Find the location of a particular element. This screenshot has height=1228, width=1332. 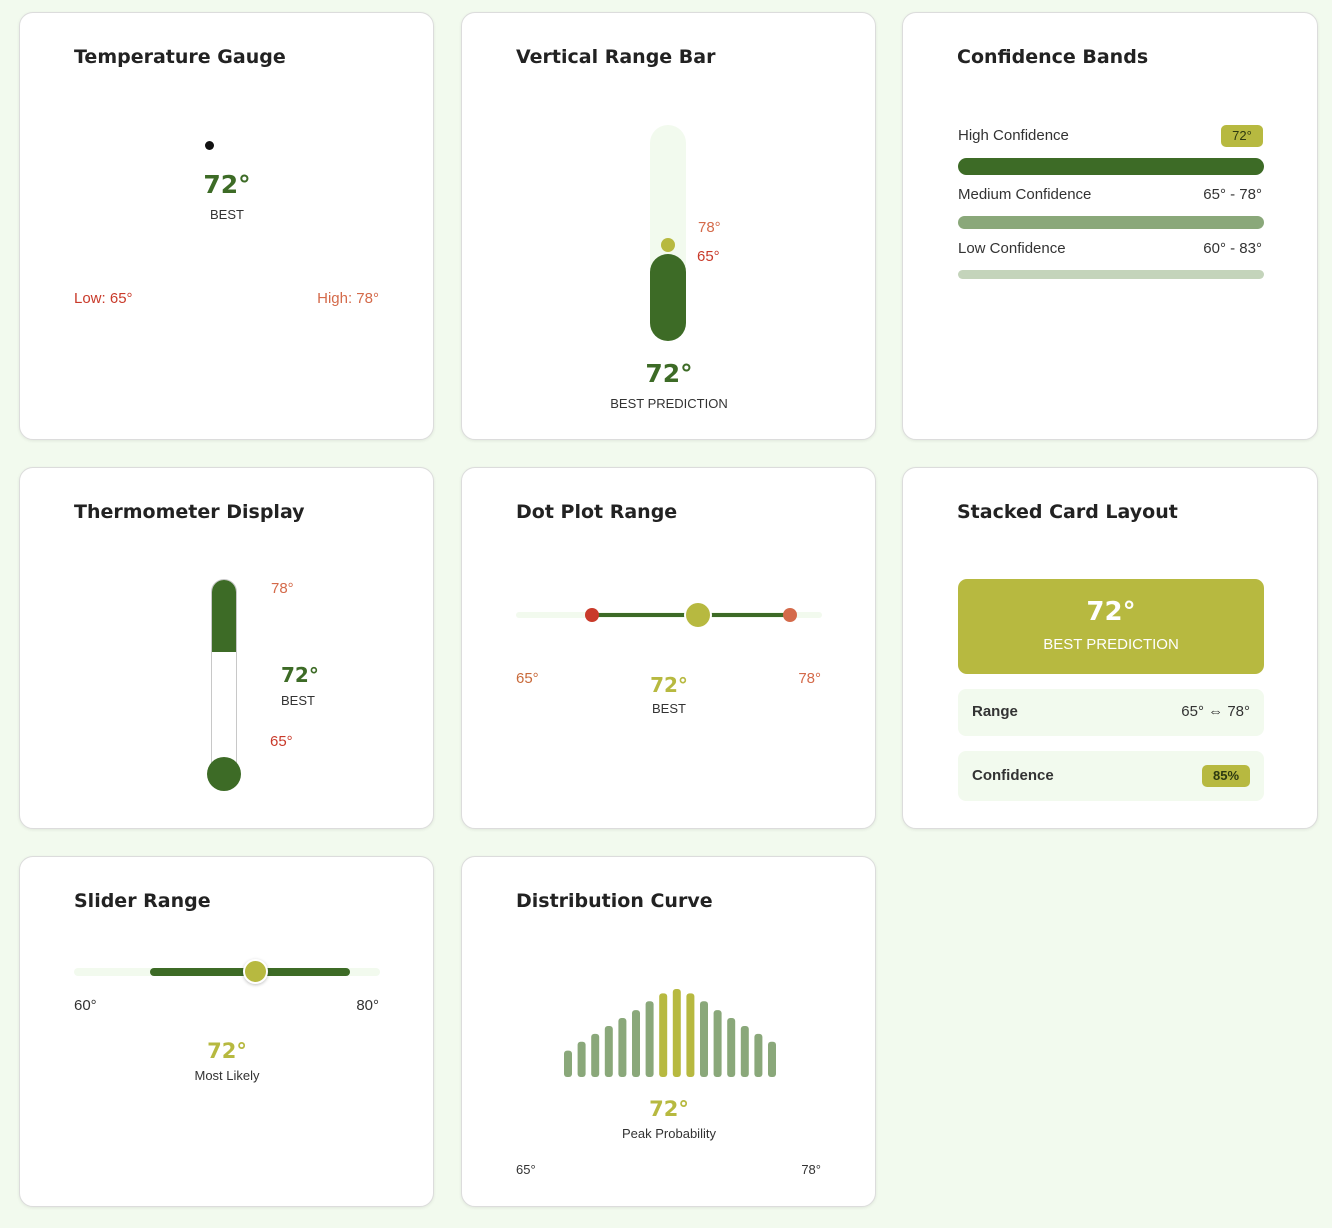

slider-handle is located at coordinates (255, 971).